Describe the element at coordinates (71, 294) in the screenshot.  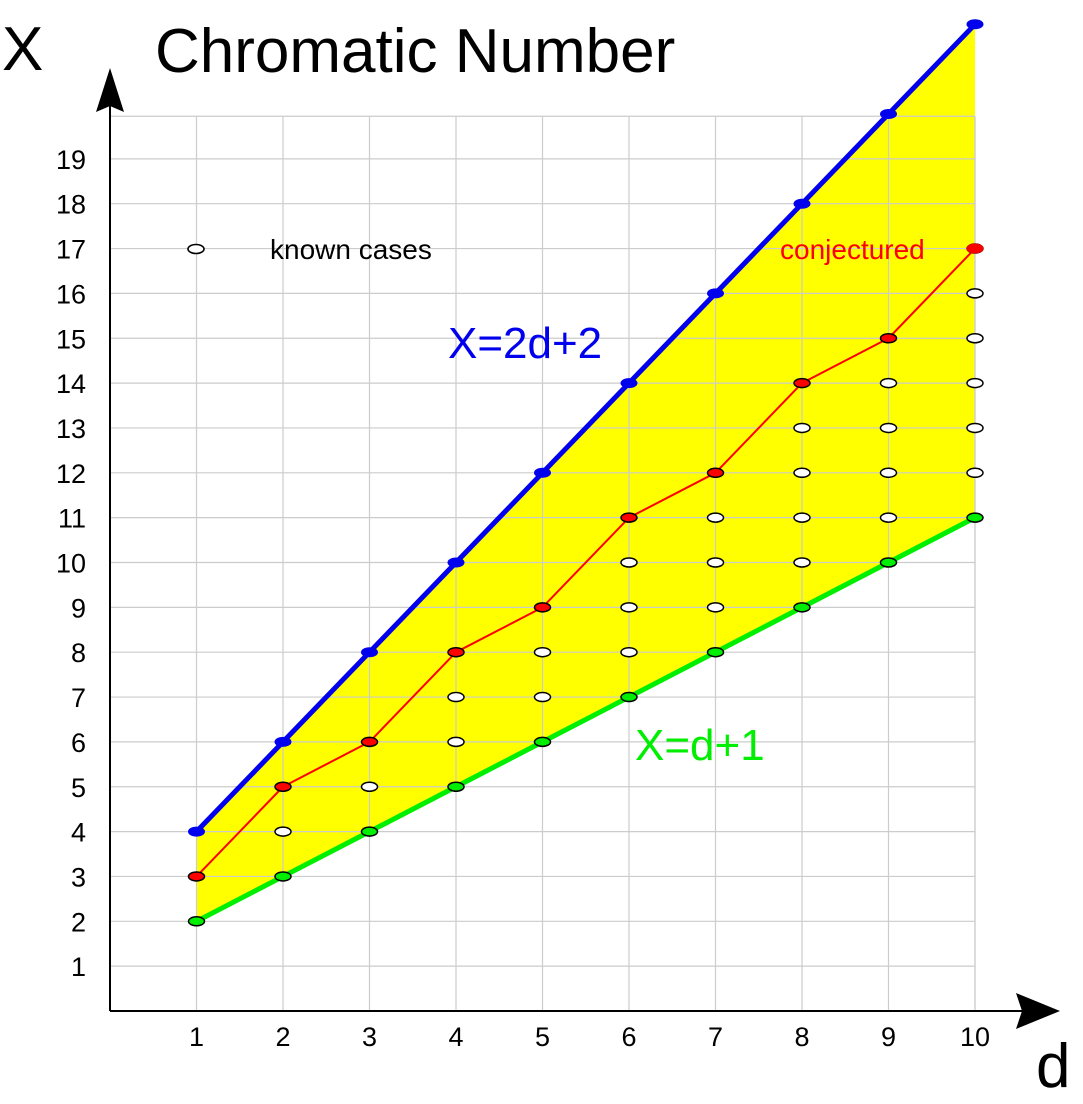
I see `y-tick-label: 16` at that location.